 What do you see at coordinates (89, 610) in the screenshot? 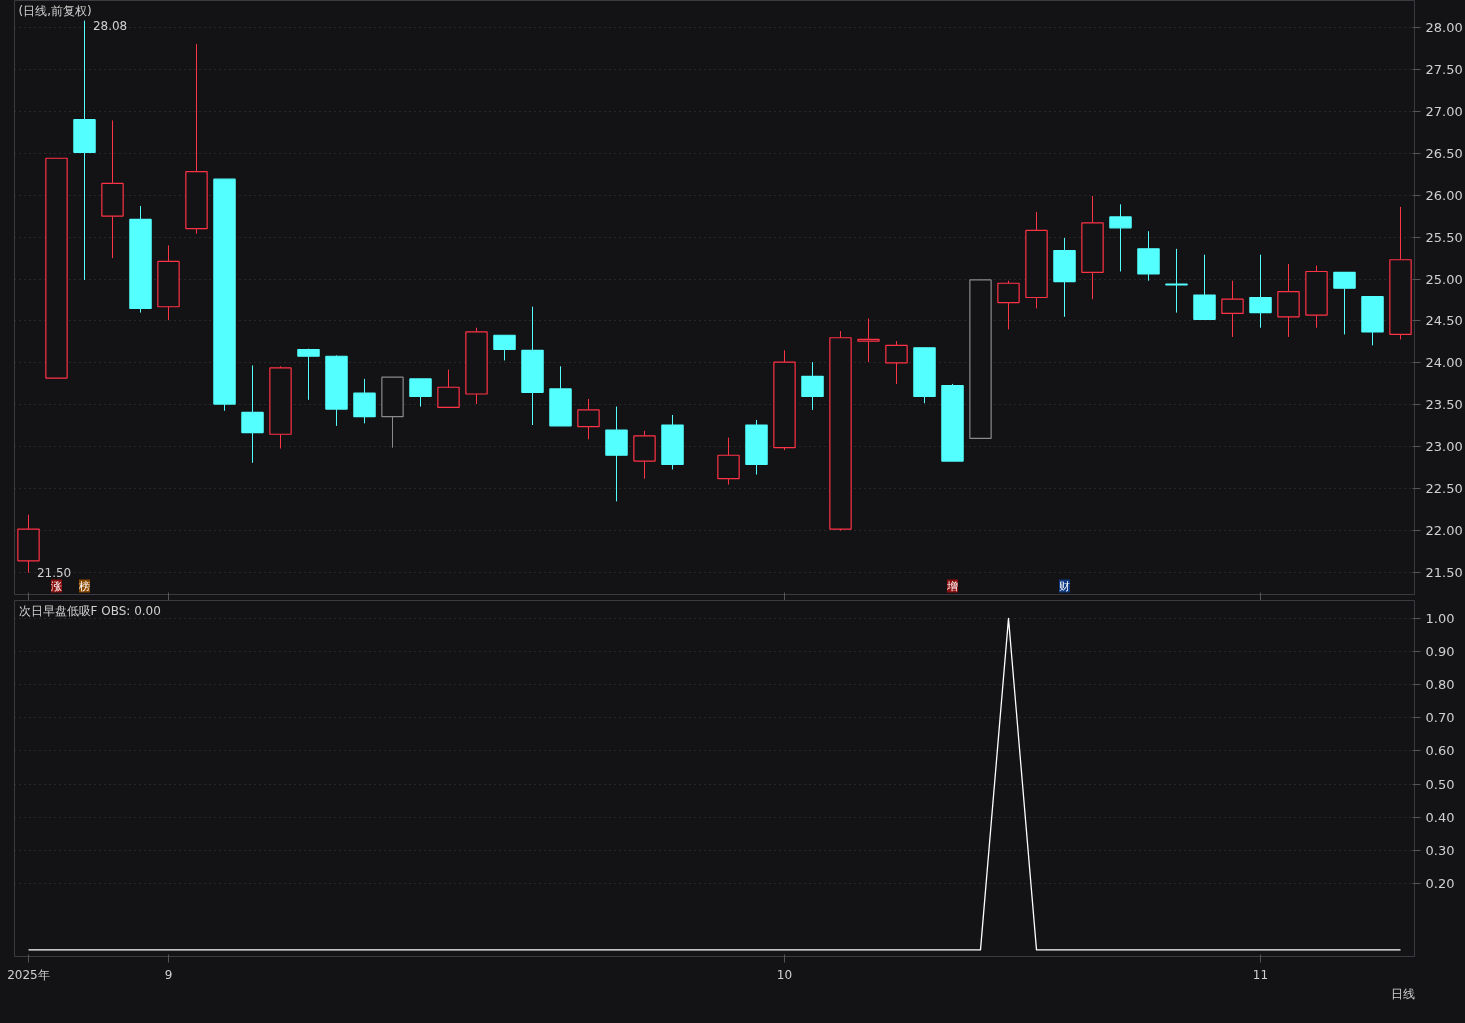
I see `chart-title: 次日早盘低吸F OBS: 0.00` at bounding box center [89, 610].